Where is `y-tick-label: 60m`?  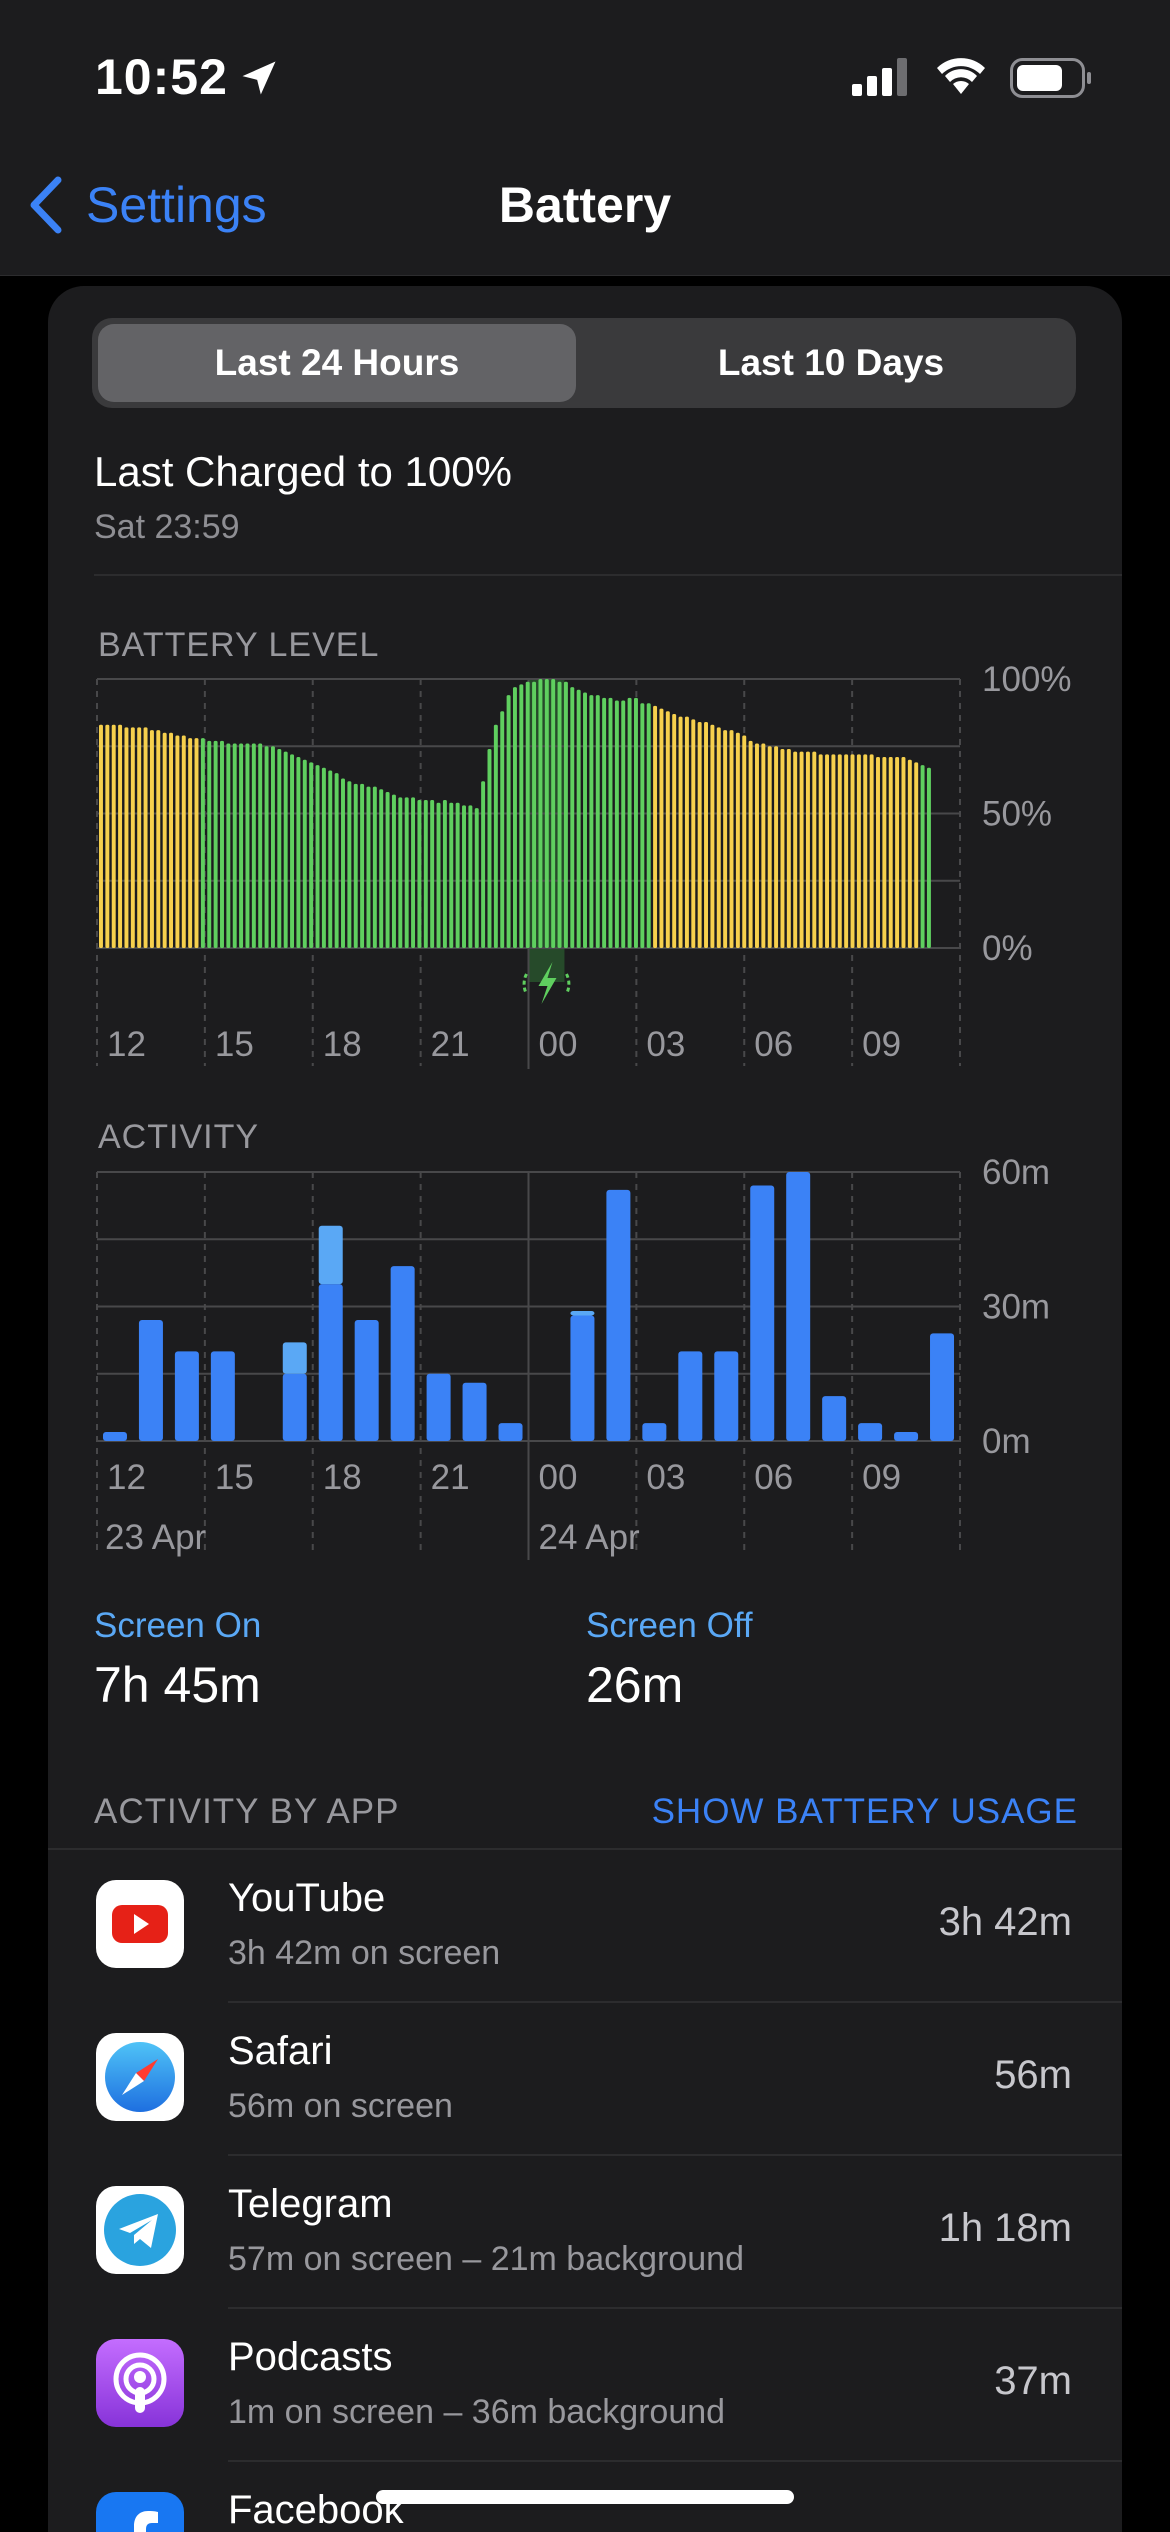
y-tick-label: 60m is located at coordinates (1016, 1172).